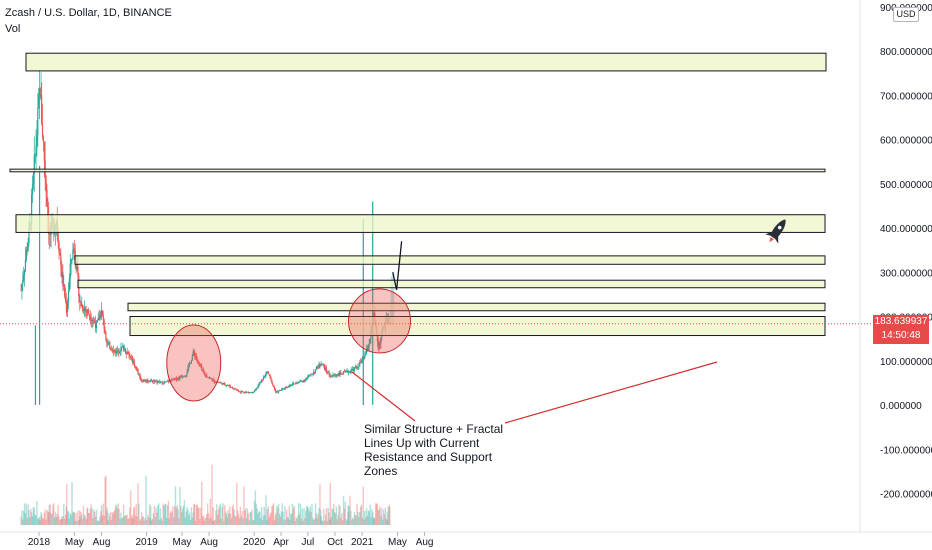 This screenshot has width=932, height=550. I want to click on x-tick-label: Aug, so click(102, 542).